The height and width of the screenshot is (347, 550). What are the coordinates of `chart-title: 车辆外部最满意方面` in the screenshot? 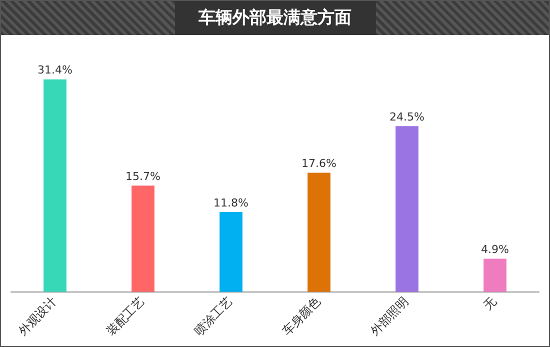 It's located at (275, 18).